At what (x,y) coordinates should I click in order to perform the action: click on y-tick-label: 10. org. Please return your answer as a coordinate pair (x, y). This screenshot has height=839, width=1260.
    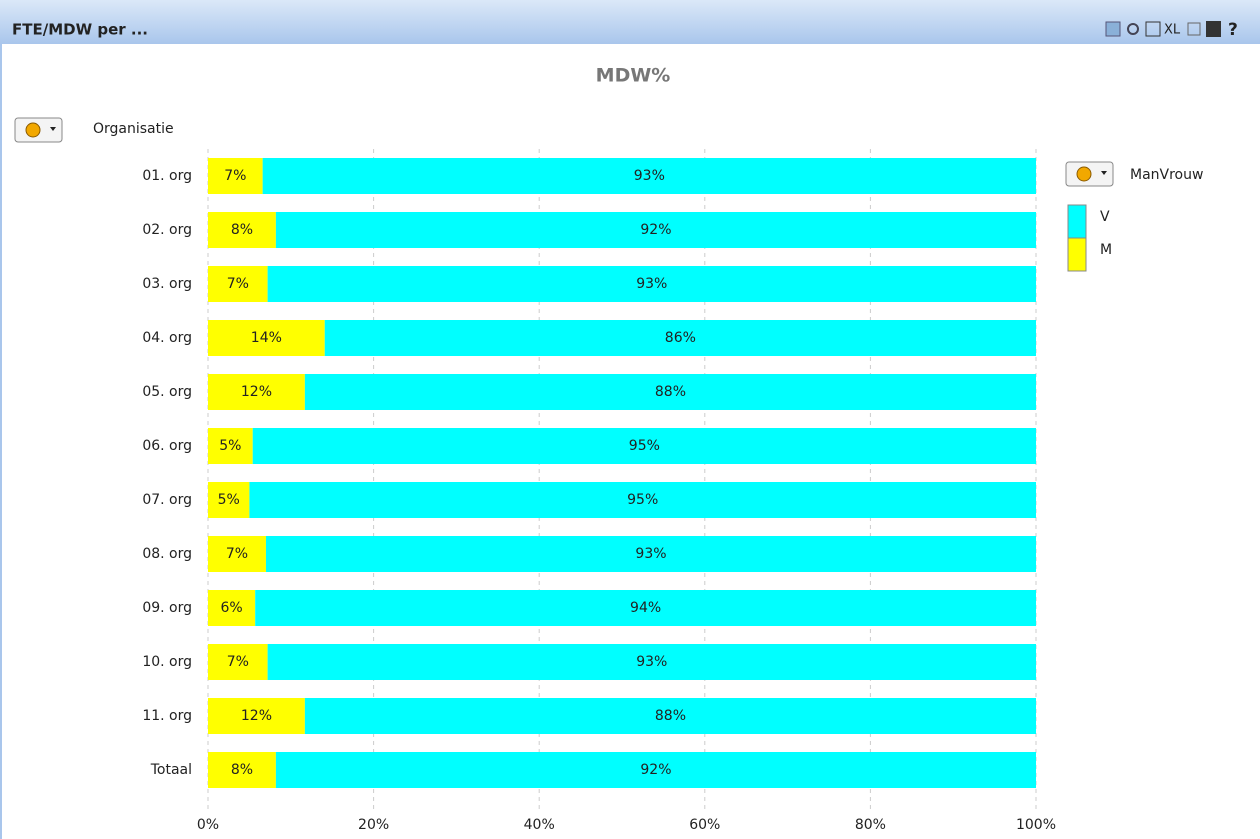
    Looking at the image, I should click on (167, 662).